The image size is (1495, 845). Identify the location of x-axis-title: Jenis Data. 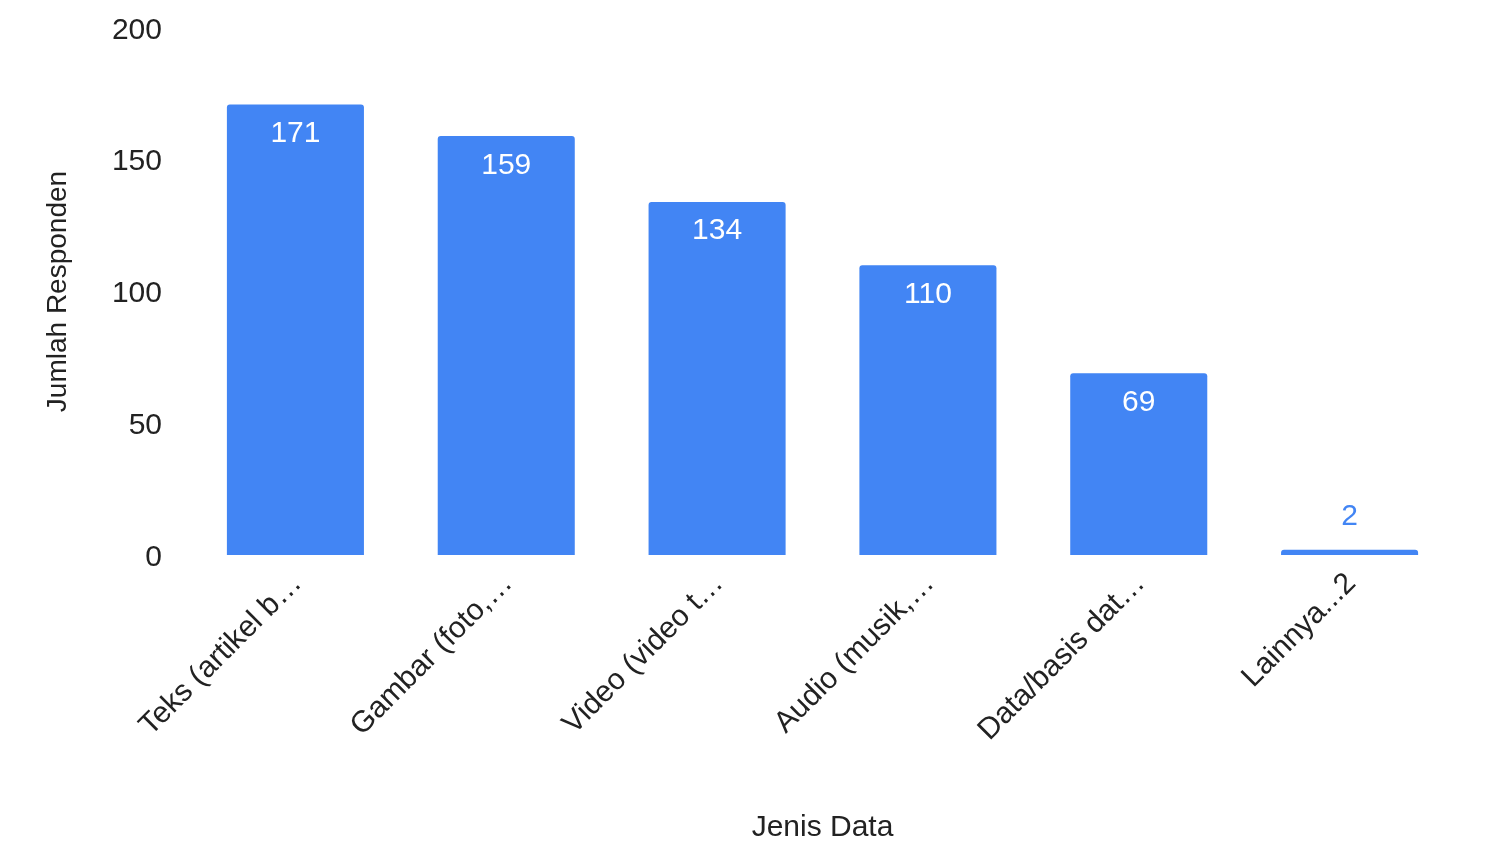
(822, 825).